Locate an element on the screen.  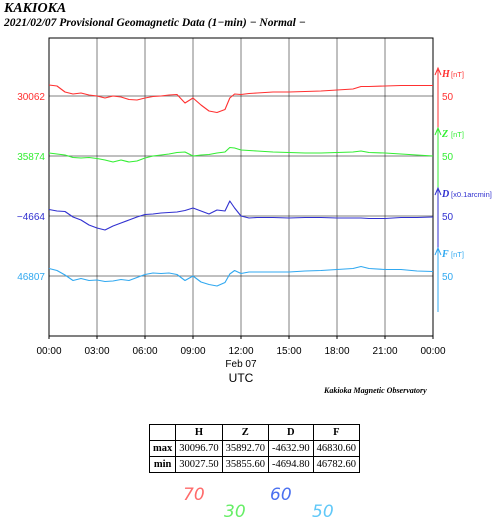
series-scale-d: 50 is located at coordinates (448, 217).